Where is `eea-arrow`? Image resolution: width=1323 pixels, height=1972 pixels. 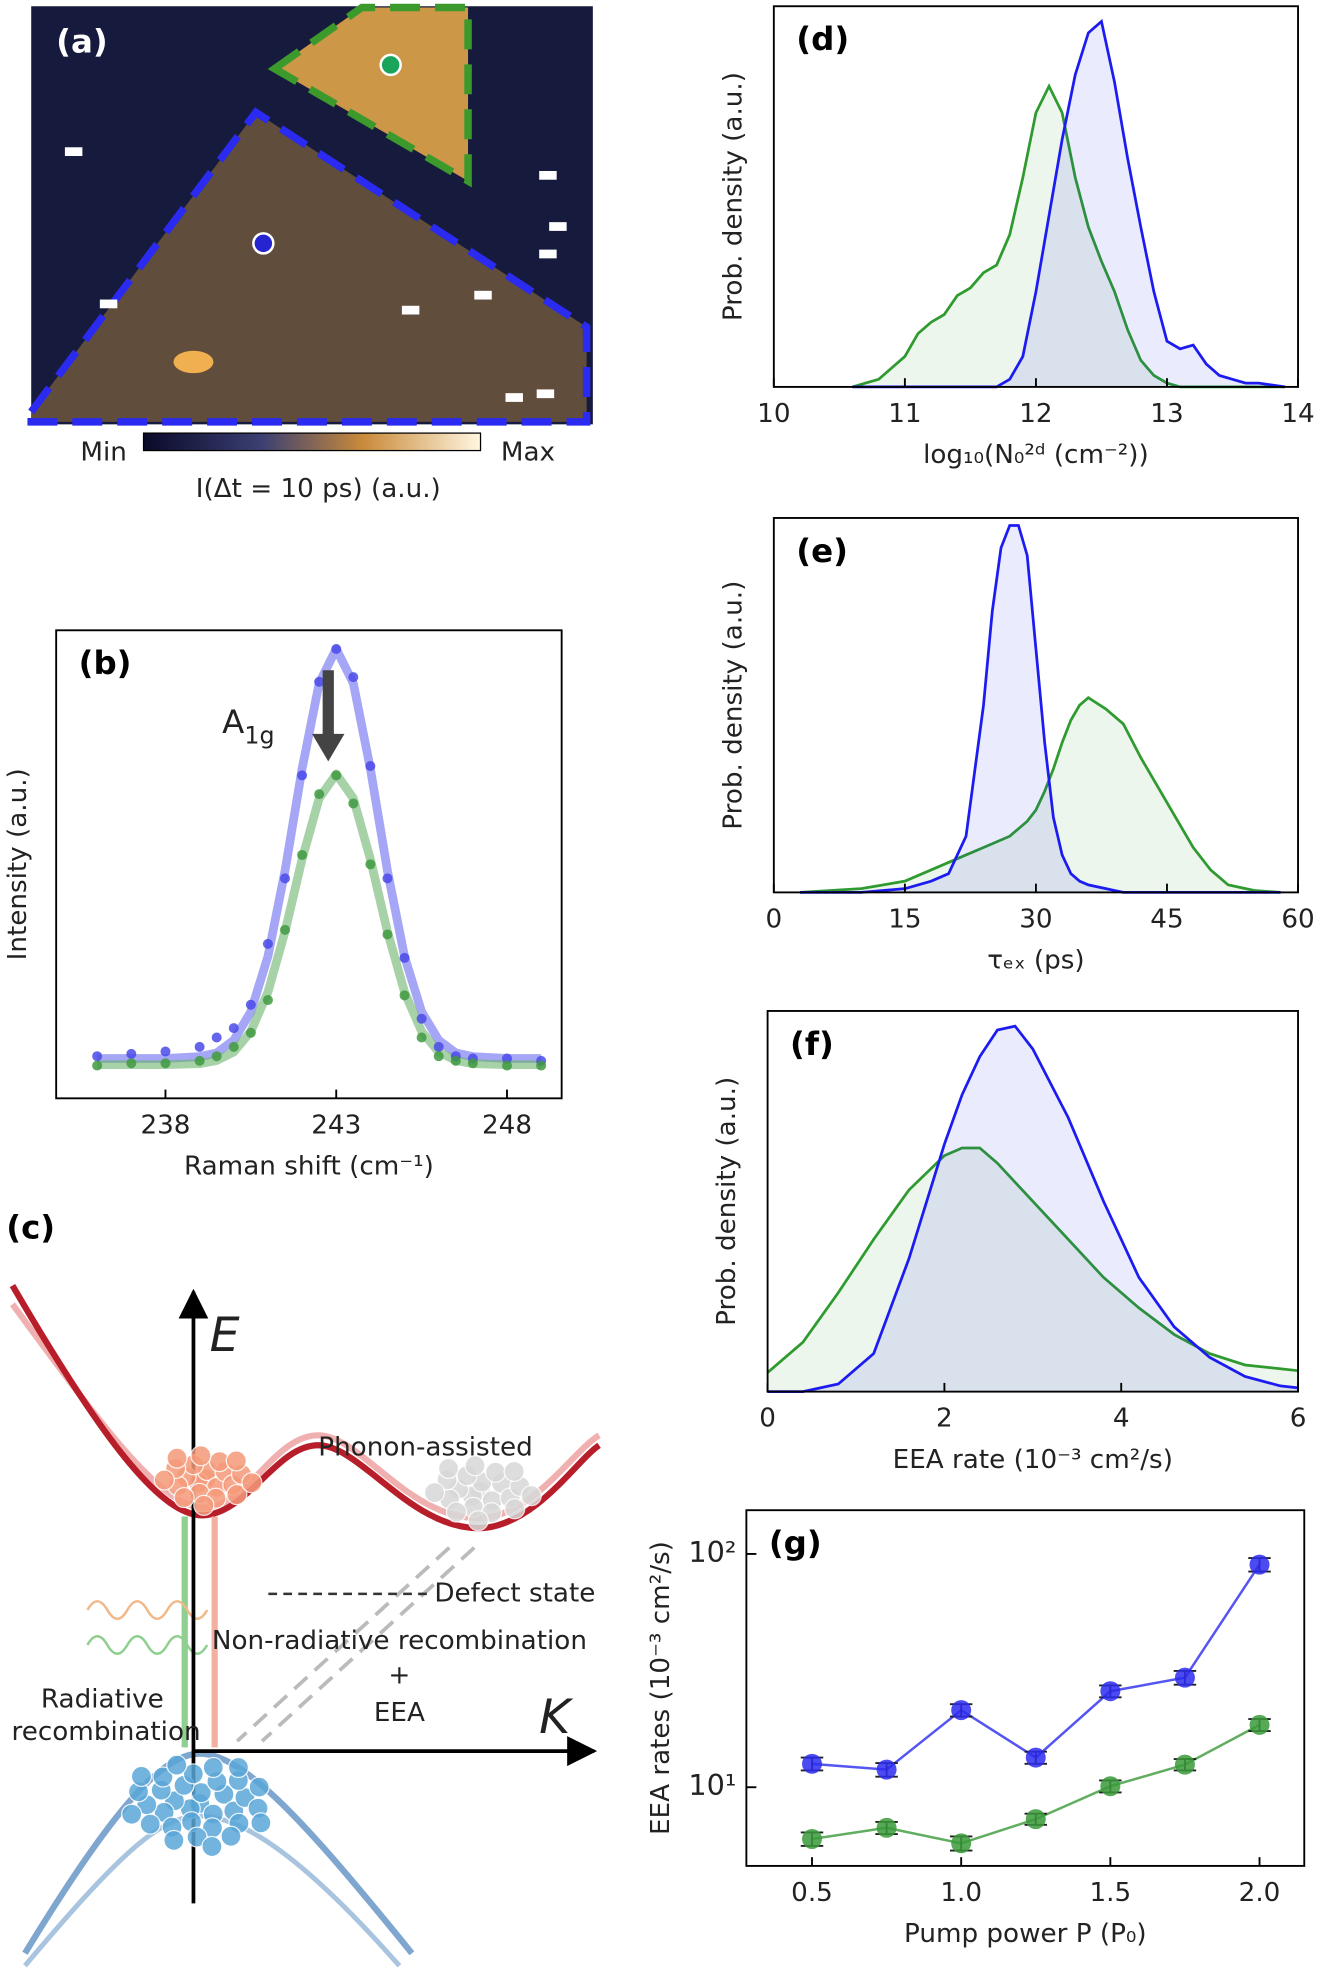 eea-arrow is located at coordinates (368, 1644).